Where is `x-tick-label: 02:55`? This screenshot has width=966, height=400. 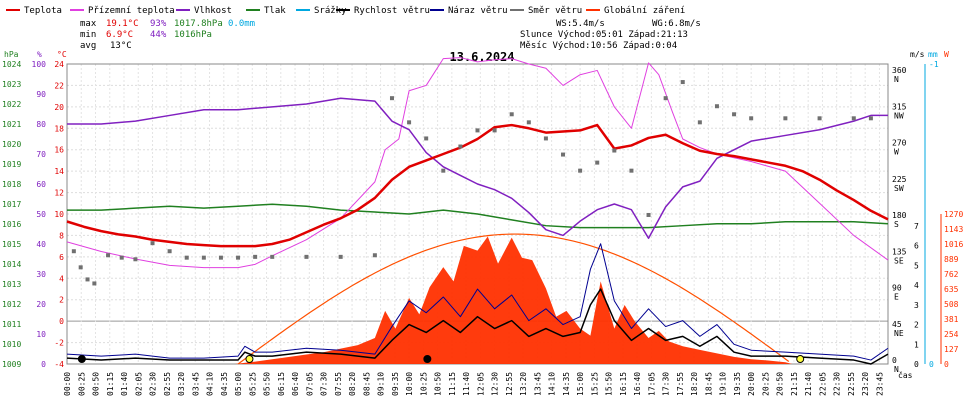 x-tick-label: 02:55 is located at coordinates (167, 384).